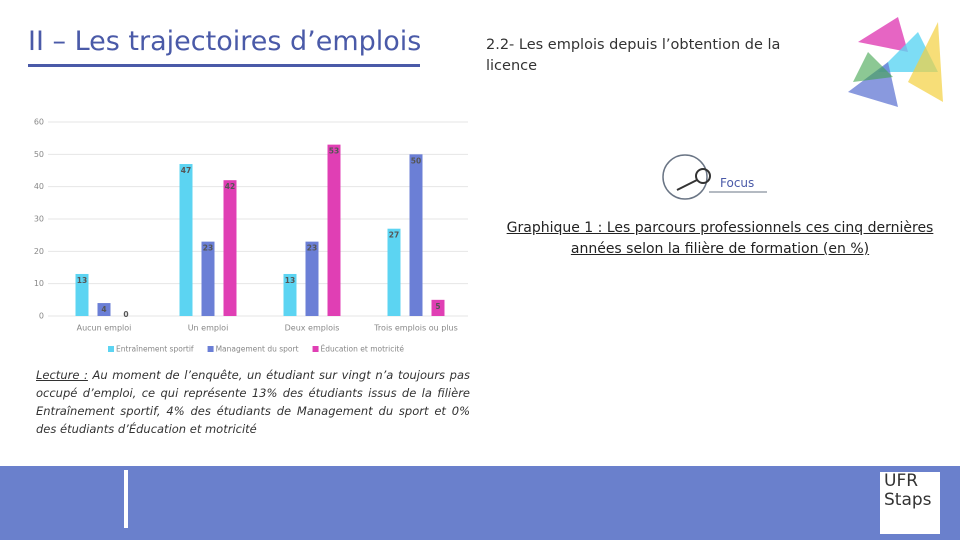 This screenshot has height=540, width=960. I want to click on data-label: 47, so click(186, 170).